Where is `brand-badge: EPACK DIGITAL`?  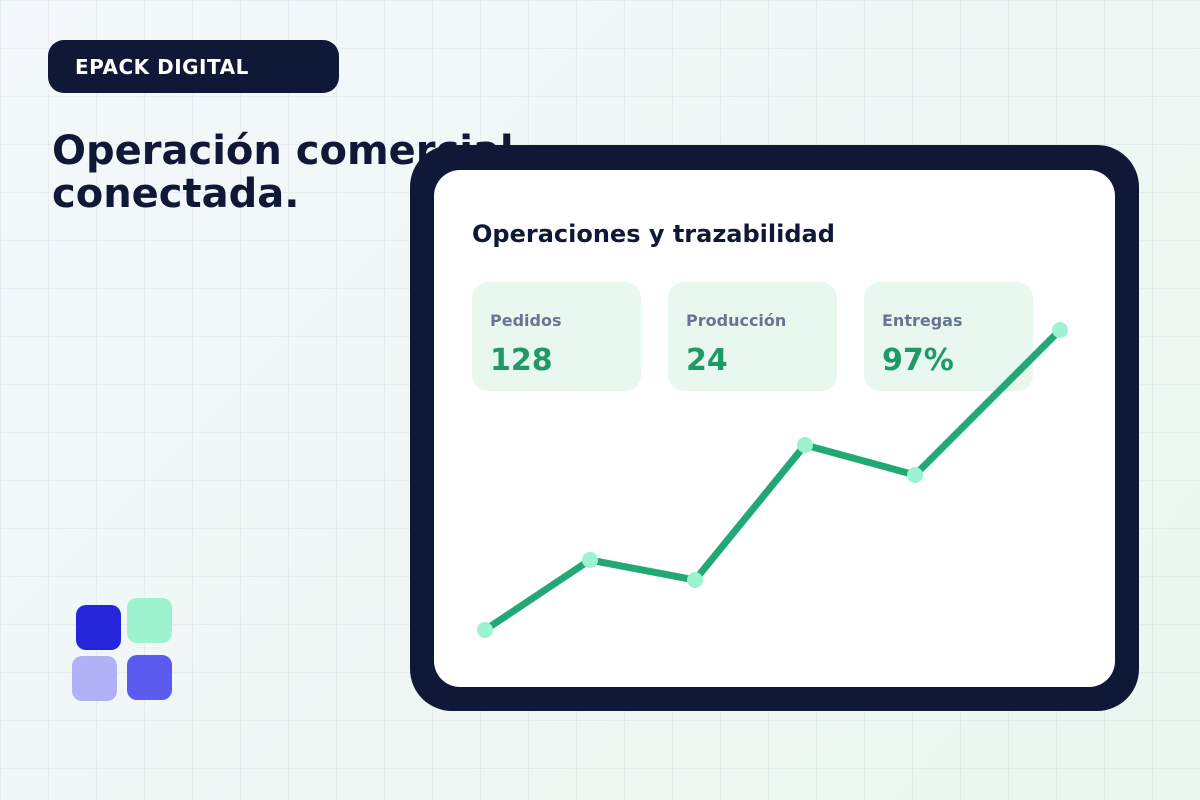 brand-badge: EPACK DIGITAL is located at coordinates (193, 66).